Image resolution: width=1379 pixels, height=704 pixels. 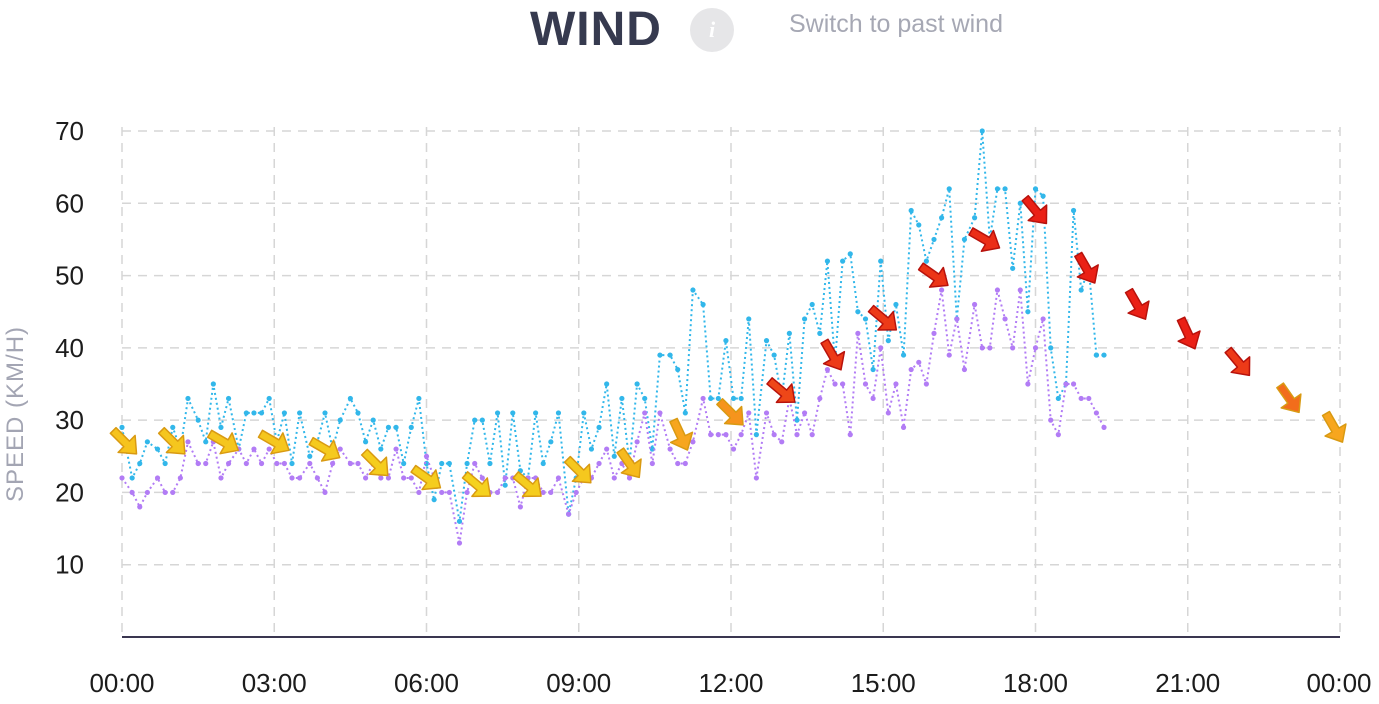 I want to click on info-icon: i, so click(x=712, y=30).